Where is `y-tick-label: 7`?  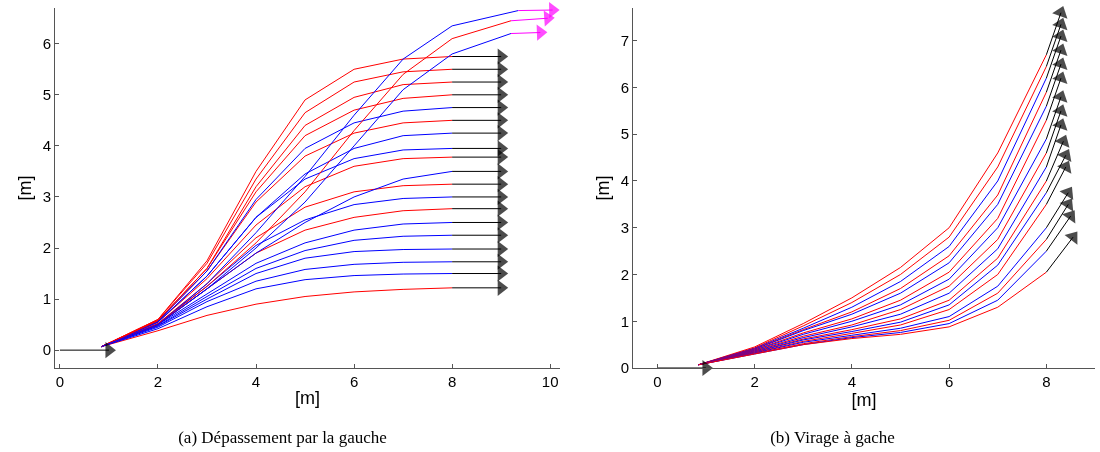 y-tick-label: 7 is located at coordinates (624, 40).